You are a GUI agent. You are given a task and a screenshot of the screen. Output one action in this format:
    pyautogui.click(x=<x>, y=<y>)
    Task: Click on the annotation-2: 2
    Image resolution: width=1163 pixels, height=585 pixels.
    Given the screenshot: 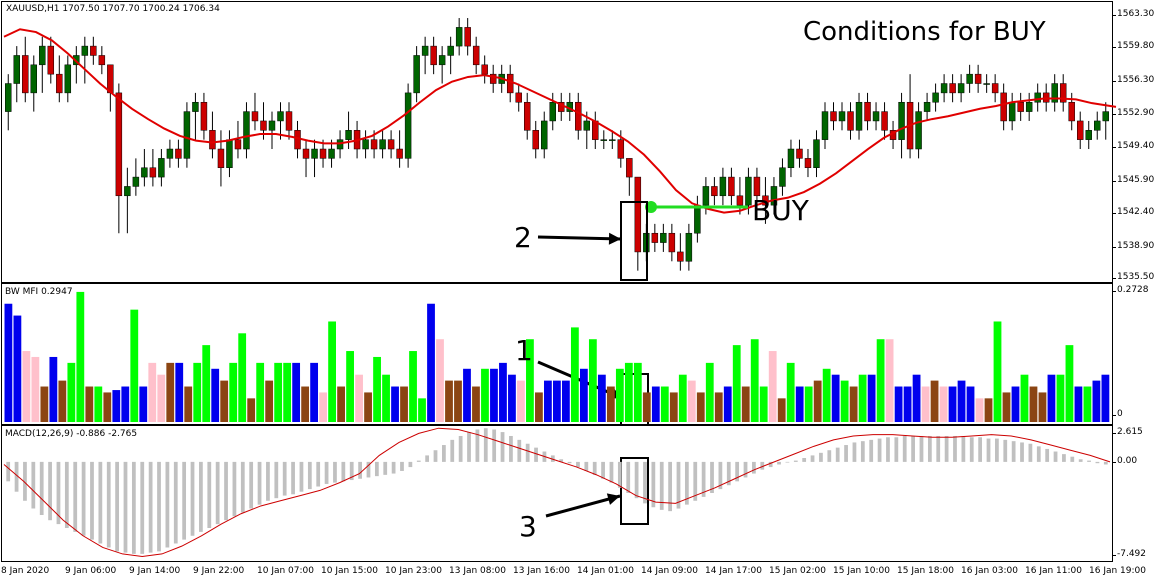 What is the action you would take?
    pyautogui.click(x=523, y=237)
    